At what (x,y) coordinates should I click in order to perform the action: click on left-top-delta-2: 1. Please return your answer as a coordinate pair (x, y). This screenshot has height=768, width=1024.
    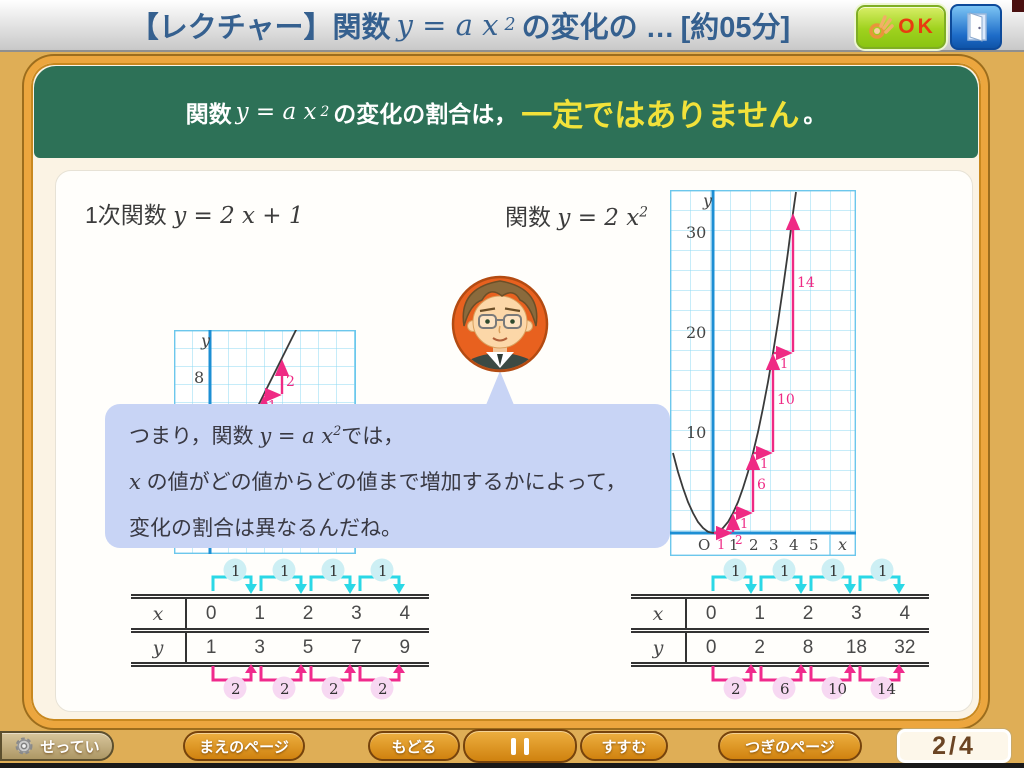
    Looking at the image, I should click on (285, 571).